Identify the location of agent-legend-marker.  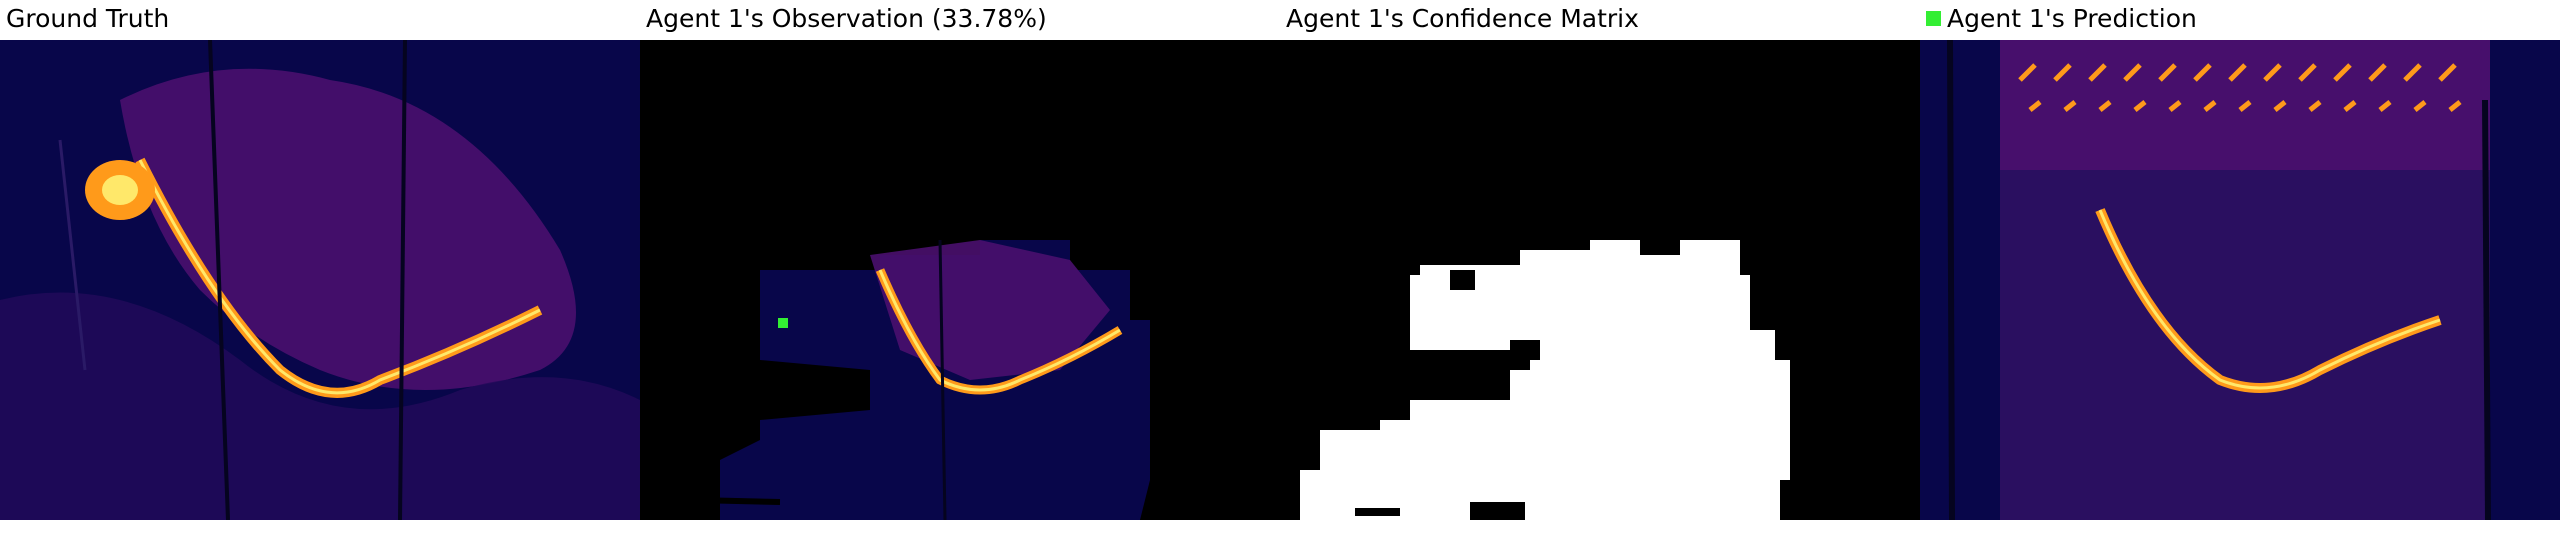
(1933, 18).